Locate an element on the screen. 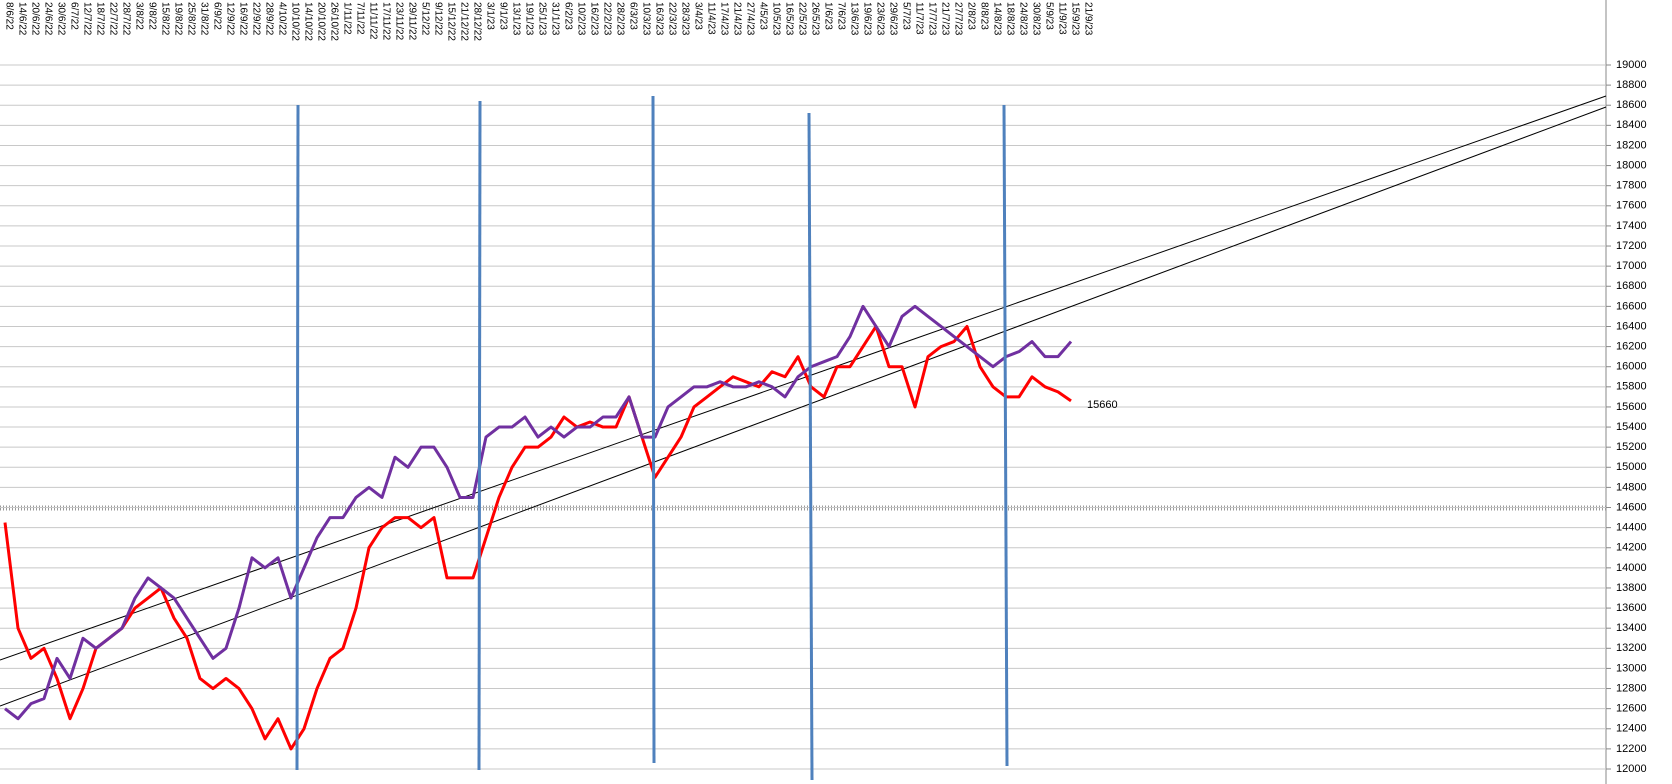 This screenshot has width=1672, height=784. y-tick-label: 15800 is located at coordinates (1631, 387).